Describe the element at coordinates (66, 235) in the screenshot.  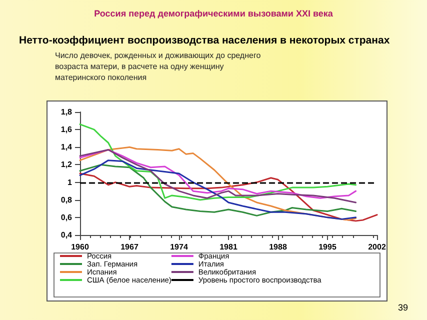
I see `y-tick-label: 0,4` at that location.